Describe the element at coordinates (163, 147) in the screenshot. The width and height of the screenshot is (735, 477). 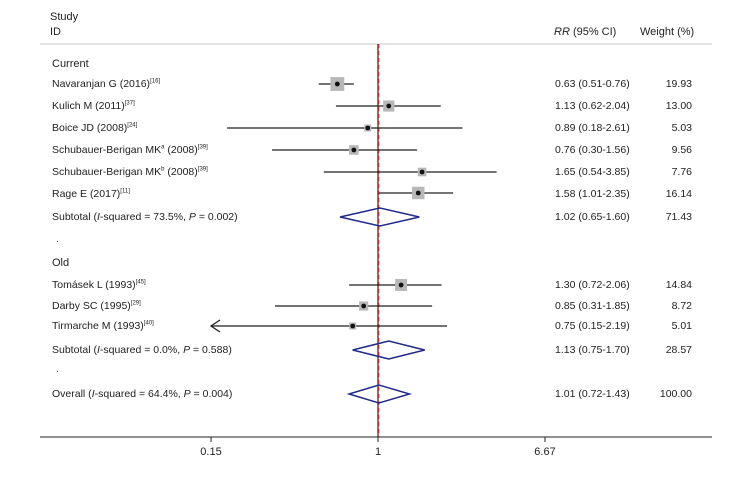
I see `study-sup: a` at that location.